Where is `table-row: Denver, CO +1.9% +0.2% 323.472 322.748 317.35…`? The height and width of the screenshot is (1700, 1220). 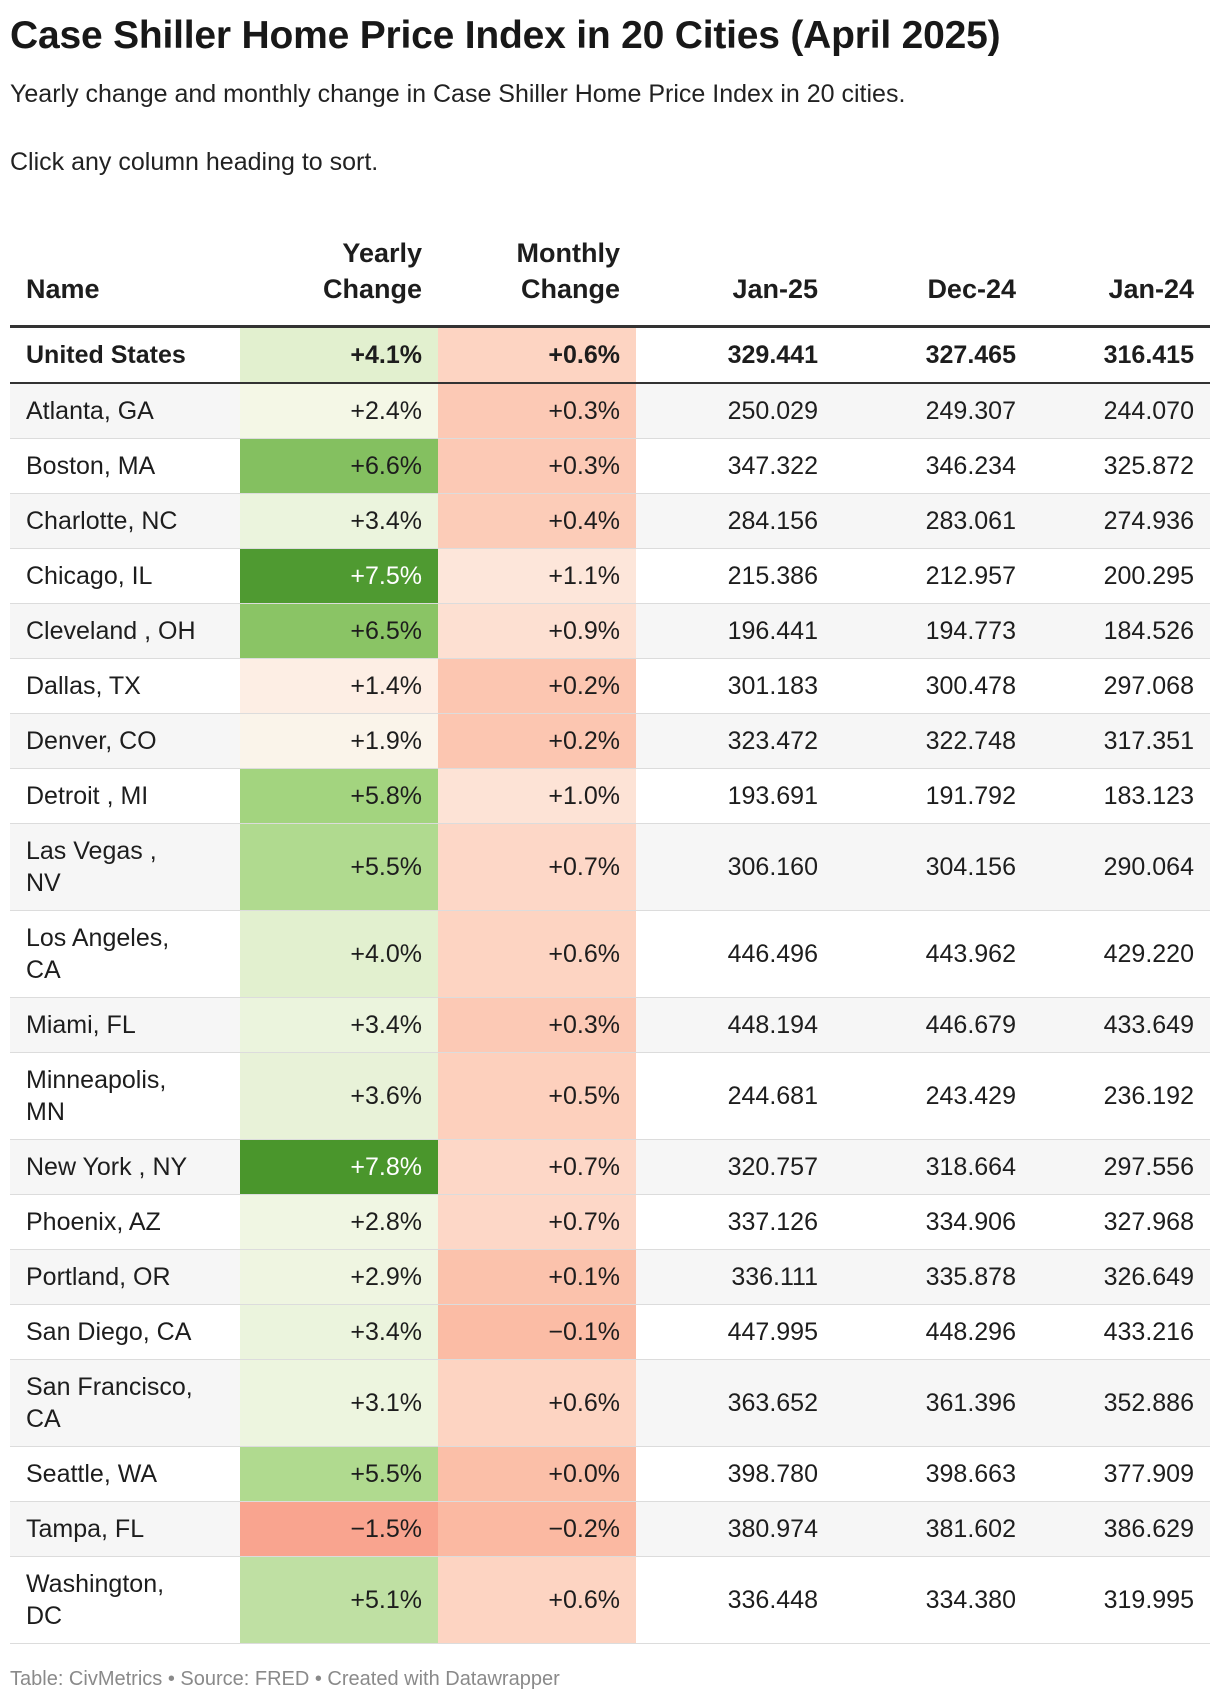
table-row: Denver, CO +1.9% +0.2% 323.472 322.748 317.35… is located at coordinates (610, 741).